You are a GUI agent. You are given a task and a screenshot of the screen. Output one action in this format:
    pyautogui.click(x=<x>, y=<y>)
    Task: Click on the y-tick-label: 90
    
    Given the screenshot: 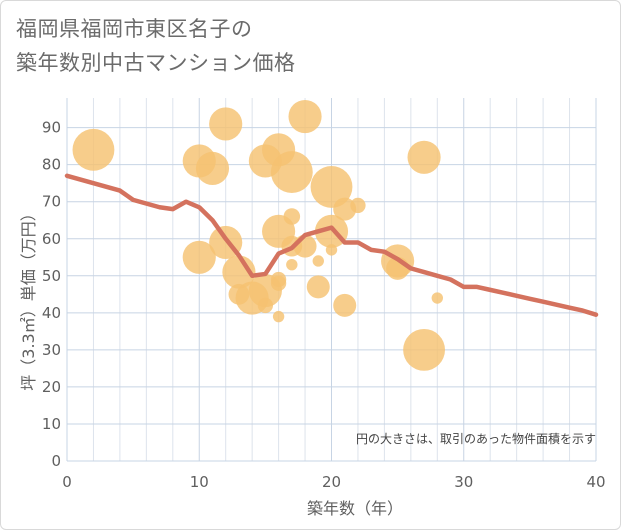 What is the action you would take?
    pyautogui.click(x=51, y=128)
    